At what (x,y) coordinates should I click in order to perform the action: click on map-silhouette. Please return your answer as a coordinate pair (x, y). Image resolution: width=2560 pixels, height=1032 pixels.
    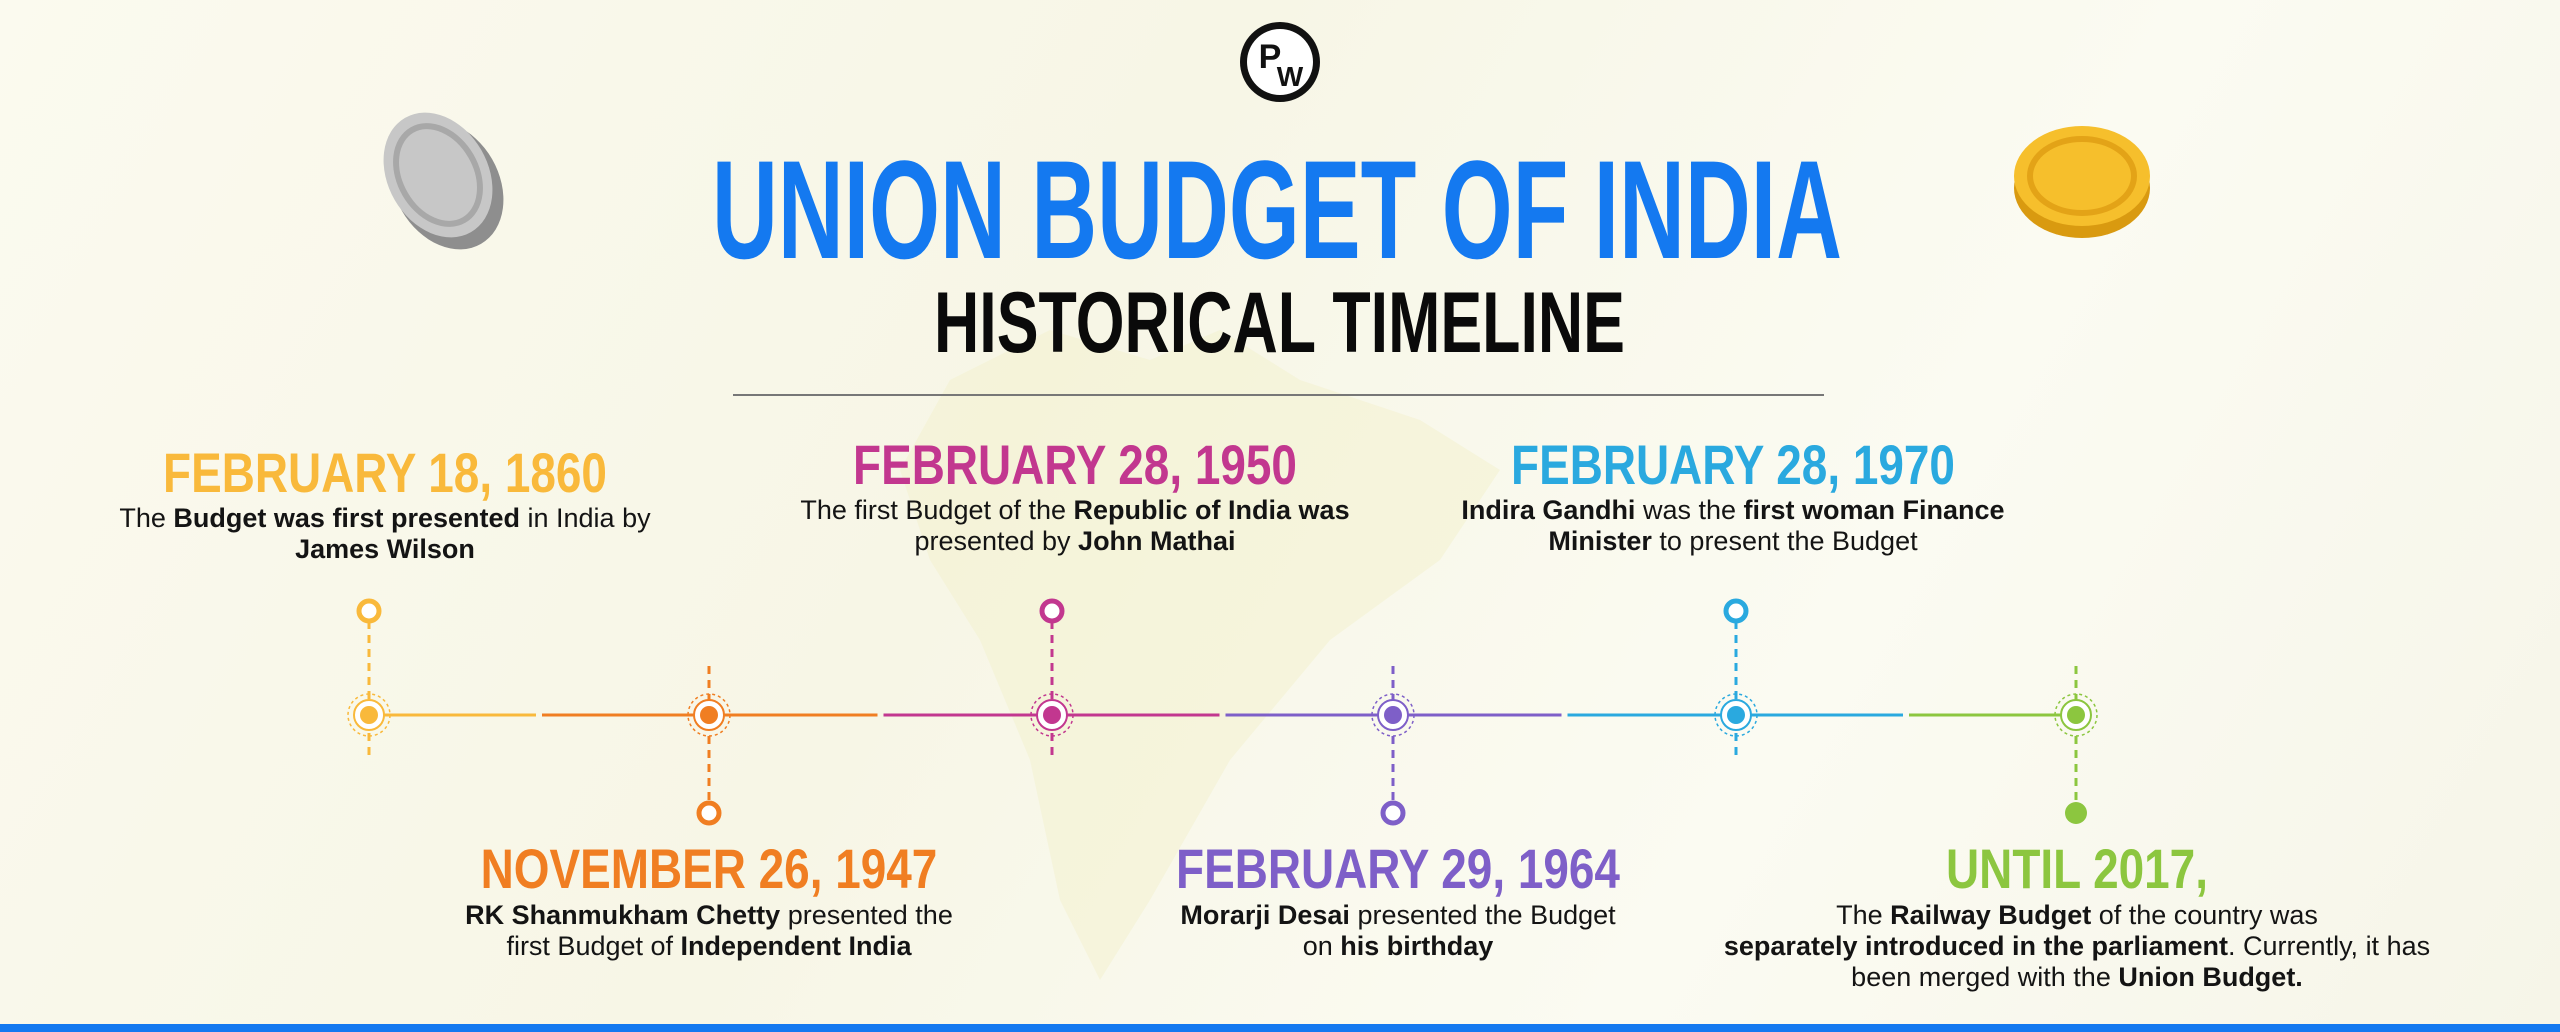
    Looking at the image, I should click on (1200, 655).